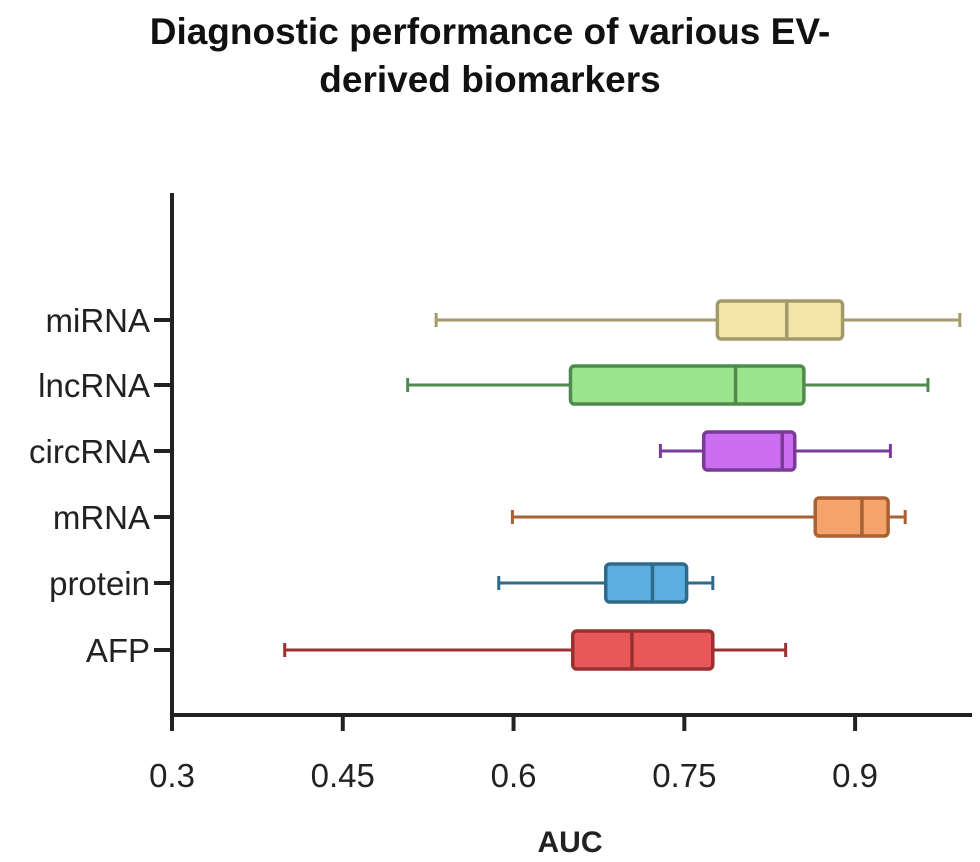  Describe the element at coordinates (99, 583) in the screenshot. I see `y-tick-label: protein` at that location.